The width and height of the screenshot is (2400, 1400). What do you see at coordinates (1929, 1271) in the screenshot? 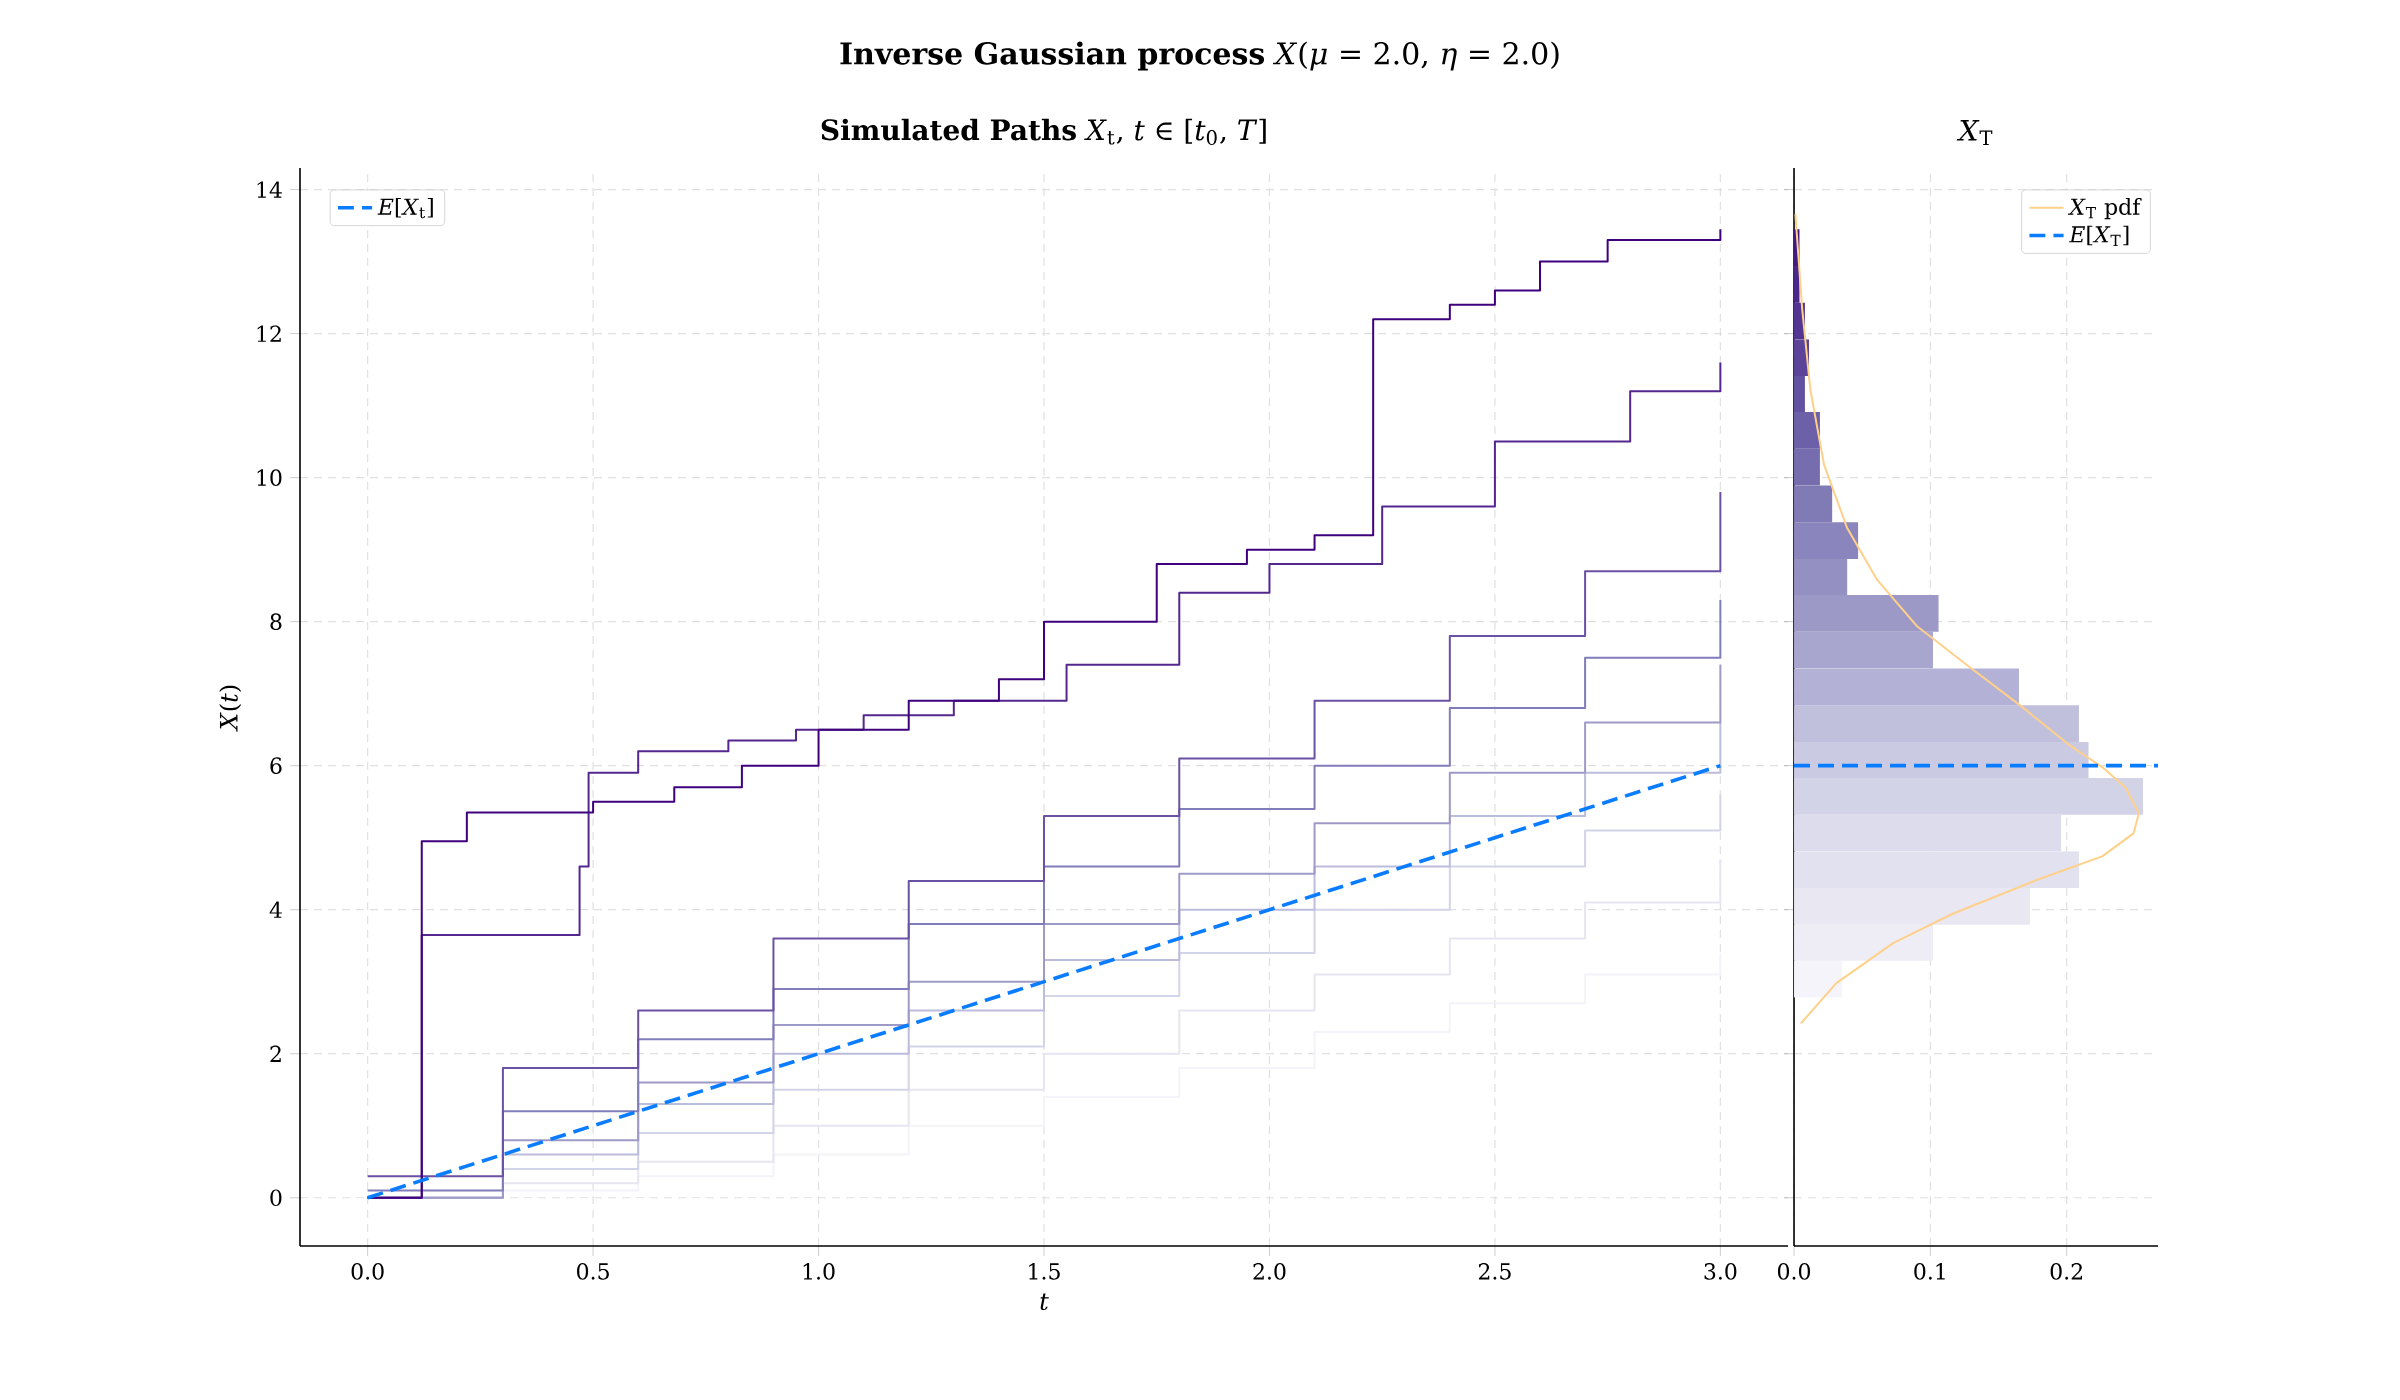
I see `x-tick-label: 0.1` at bounding box center [1929, 1271].